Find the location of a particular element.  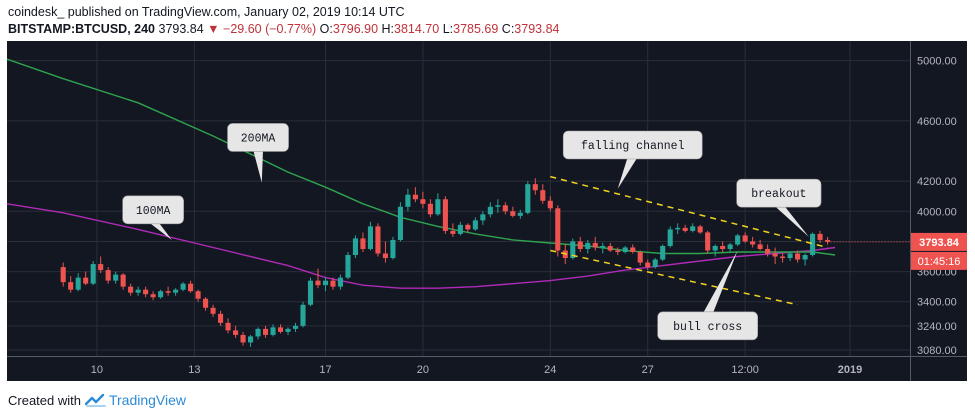

price-label-box is located at coordinates (939, 241).